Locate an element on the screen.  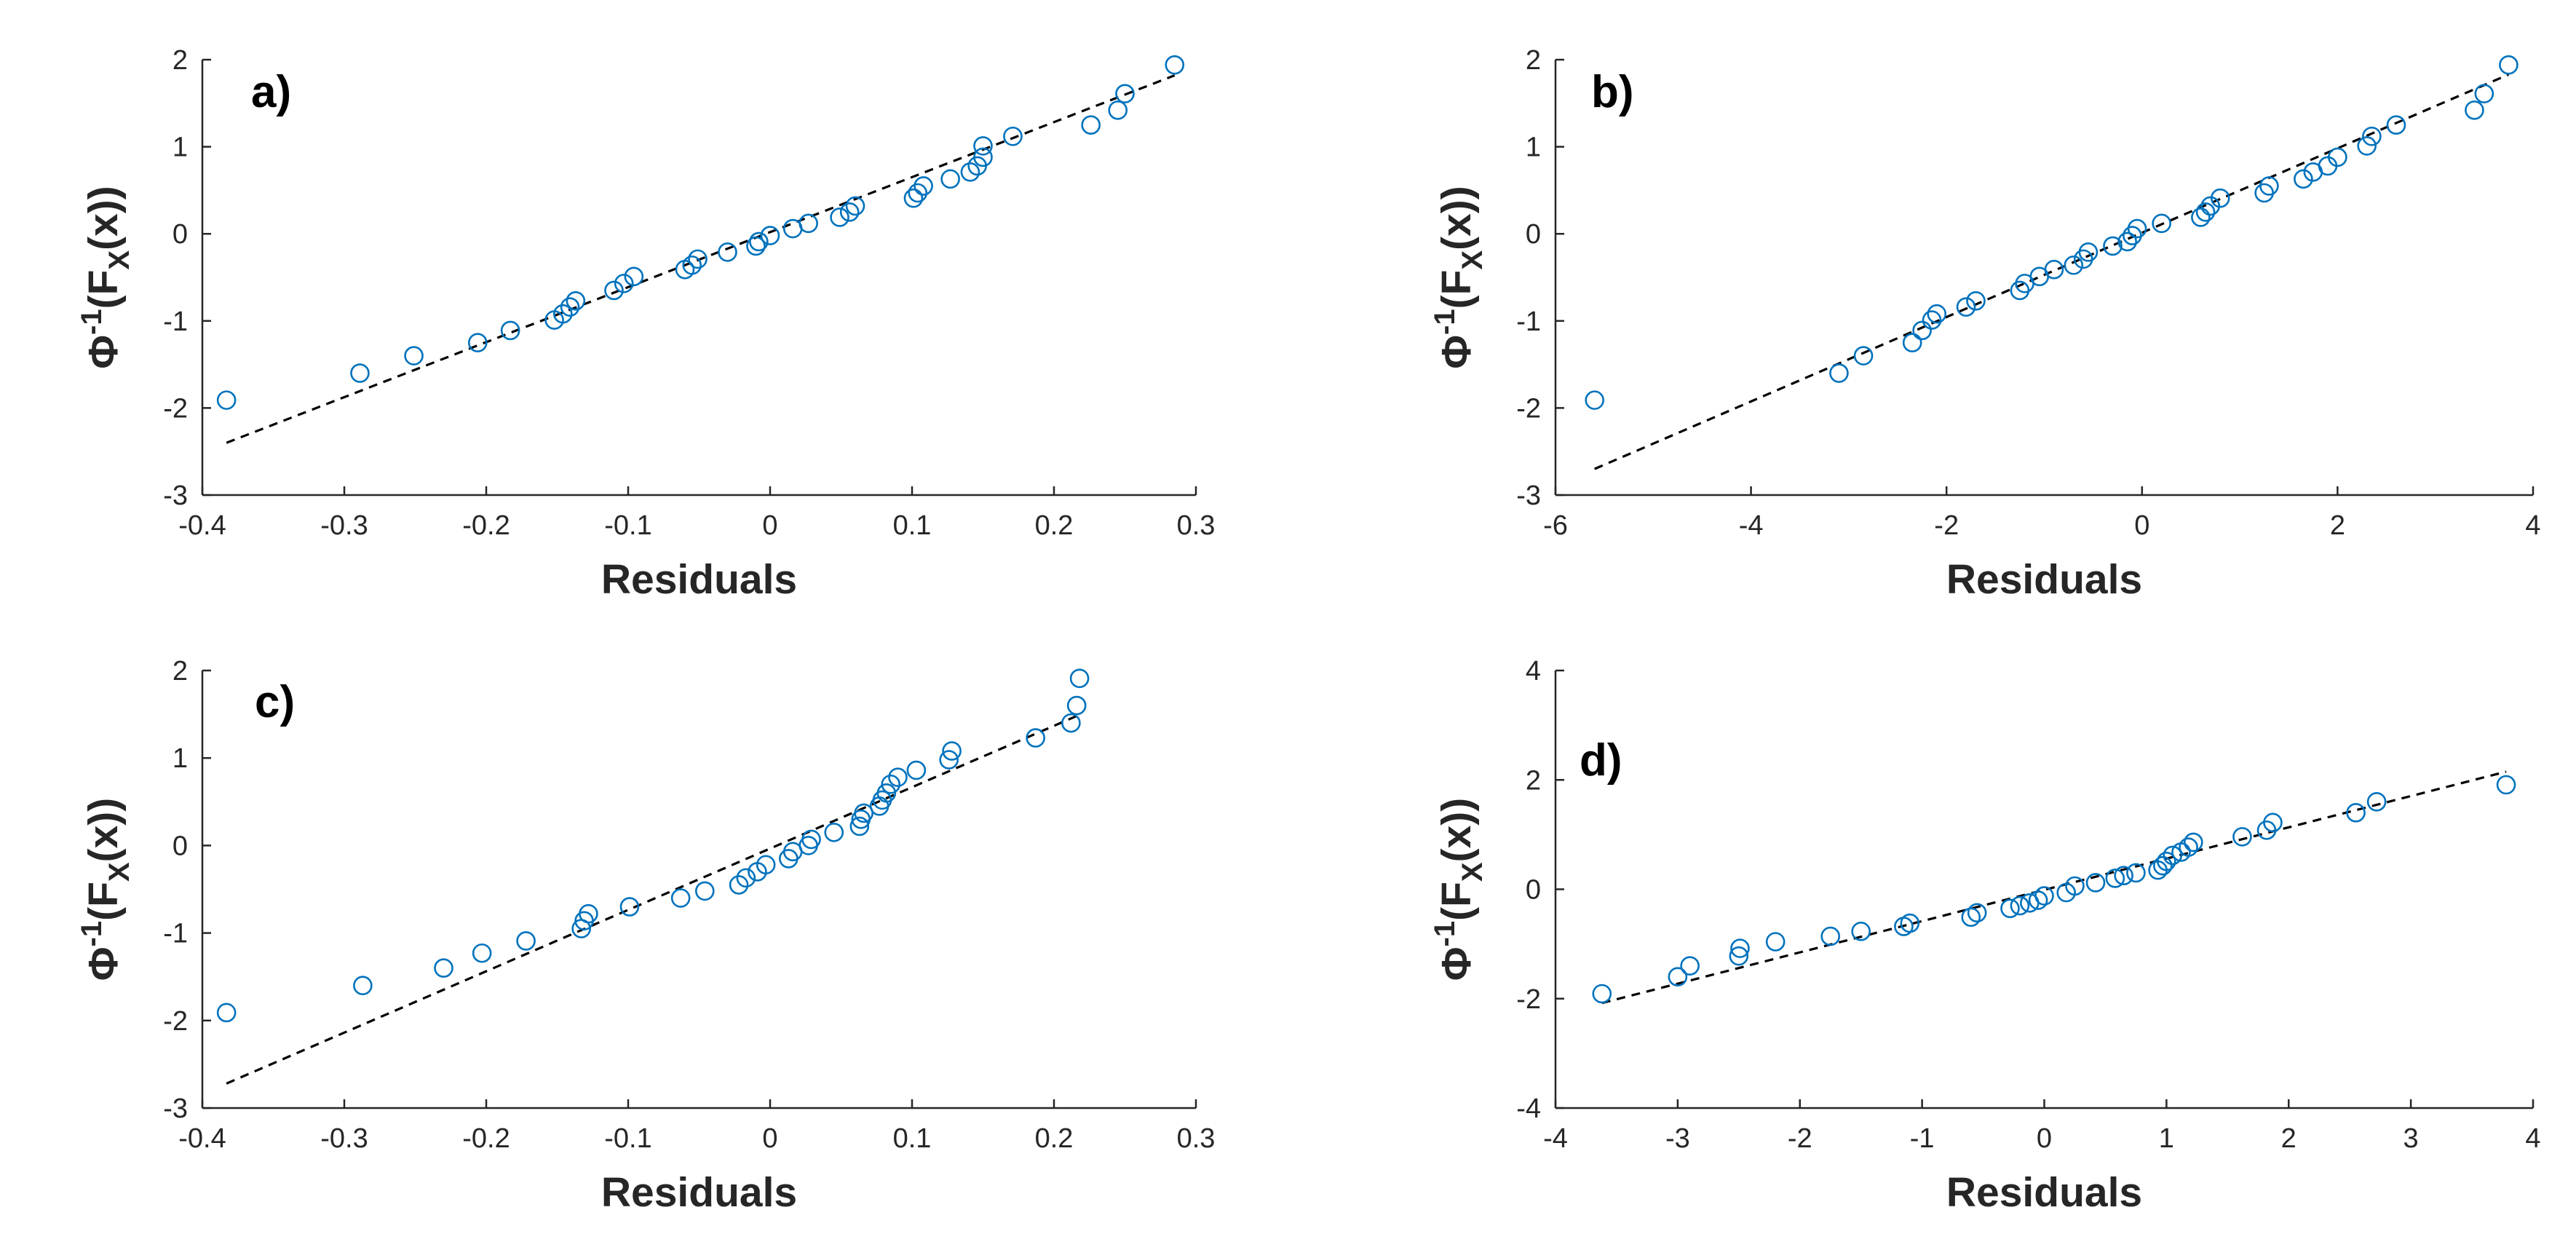
panel-label-d: d) is located at coordinates (1601, 760).